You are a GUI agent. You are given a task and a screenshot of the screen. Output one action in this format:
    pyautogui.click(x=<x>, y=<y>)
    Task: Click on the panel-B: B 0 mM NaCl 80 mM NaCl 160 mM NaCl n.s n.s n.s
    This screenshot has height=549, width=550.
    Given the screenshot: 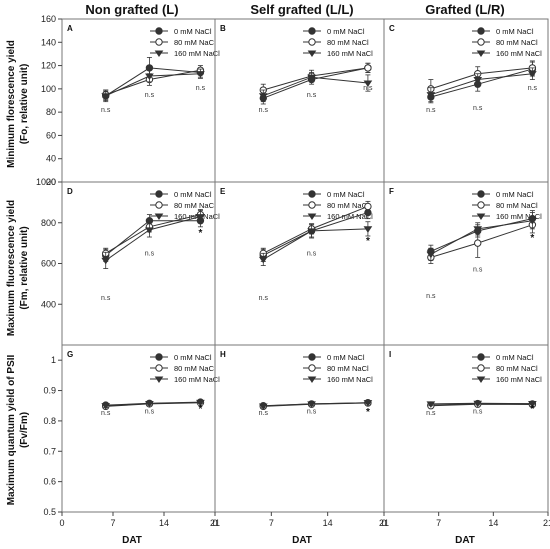 What is the action you would take?
    pyautogui.click(x=299, y=100)
    